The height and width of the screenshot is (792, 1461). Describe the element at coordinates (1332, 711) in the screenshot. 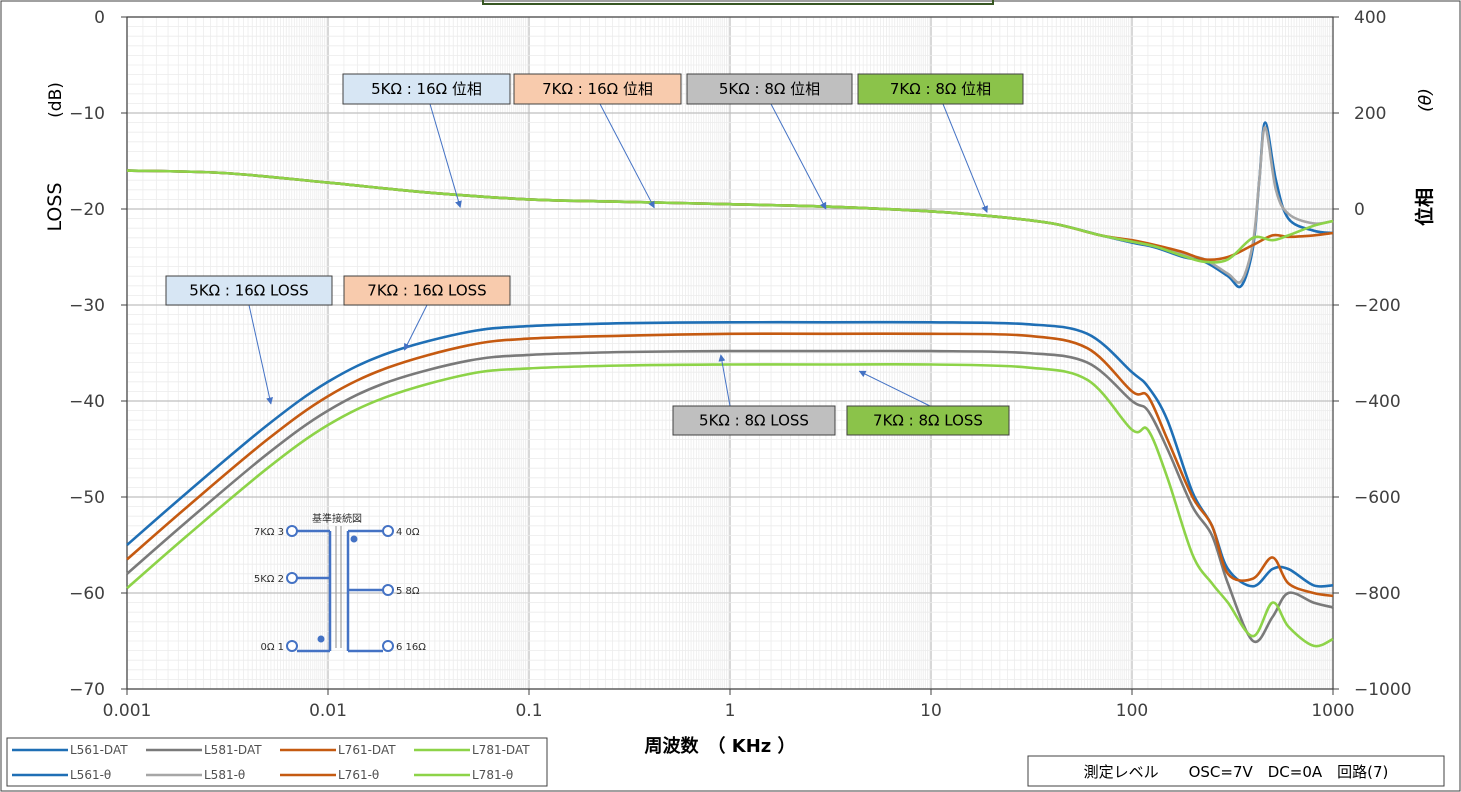

I see `x-tick-label: 1000` at that location.